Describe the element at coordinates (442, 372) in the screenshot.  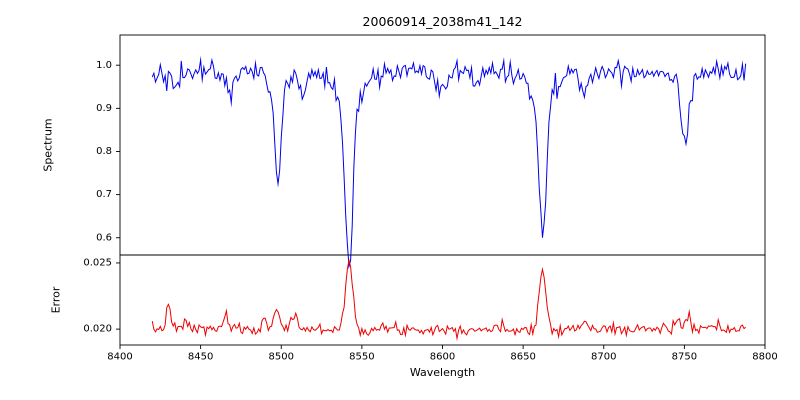
I see `x-axis-label: Wavelength` at that location.